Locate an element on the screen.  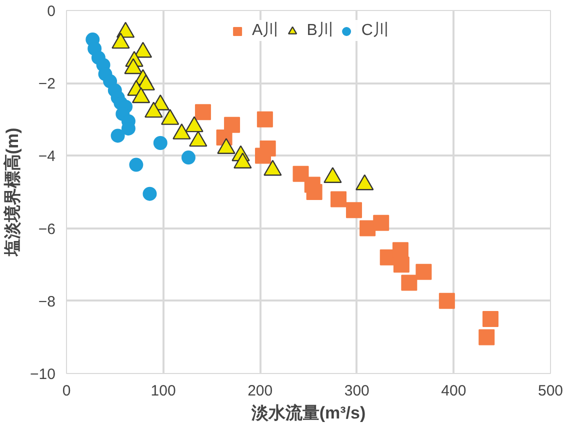
y-tick-label: −10 is located at coordinates (43, 374).